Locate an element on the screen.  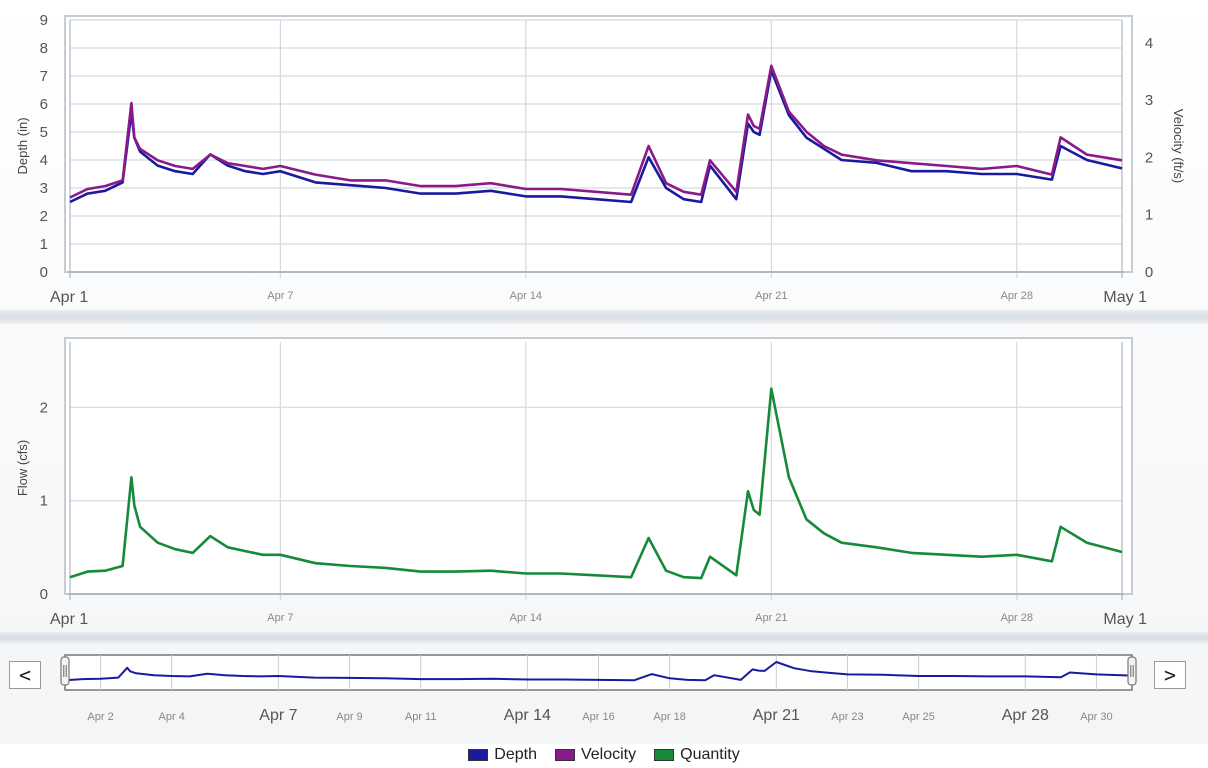
legend-item-depth: Depth is located at coordinates (502, 755).